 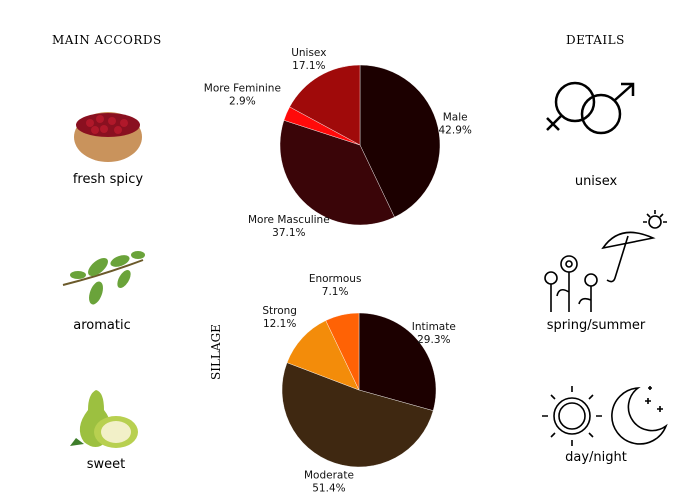 I want to click on pie-value-label: 51.4%, so click(x=328, y=488).